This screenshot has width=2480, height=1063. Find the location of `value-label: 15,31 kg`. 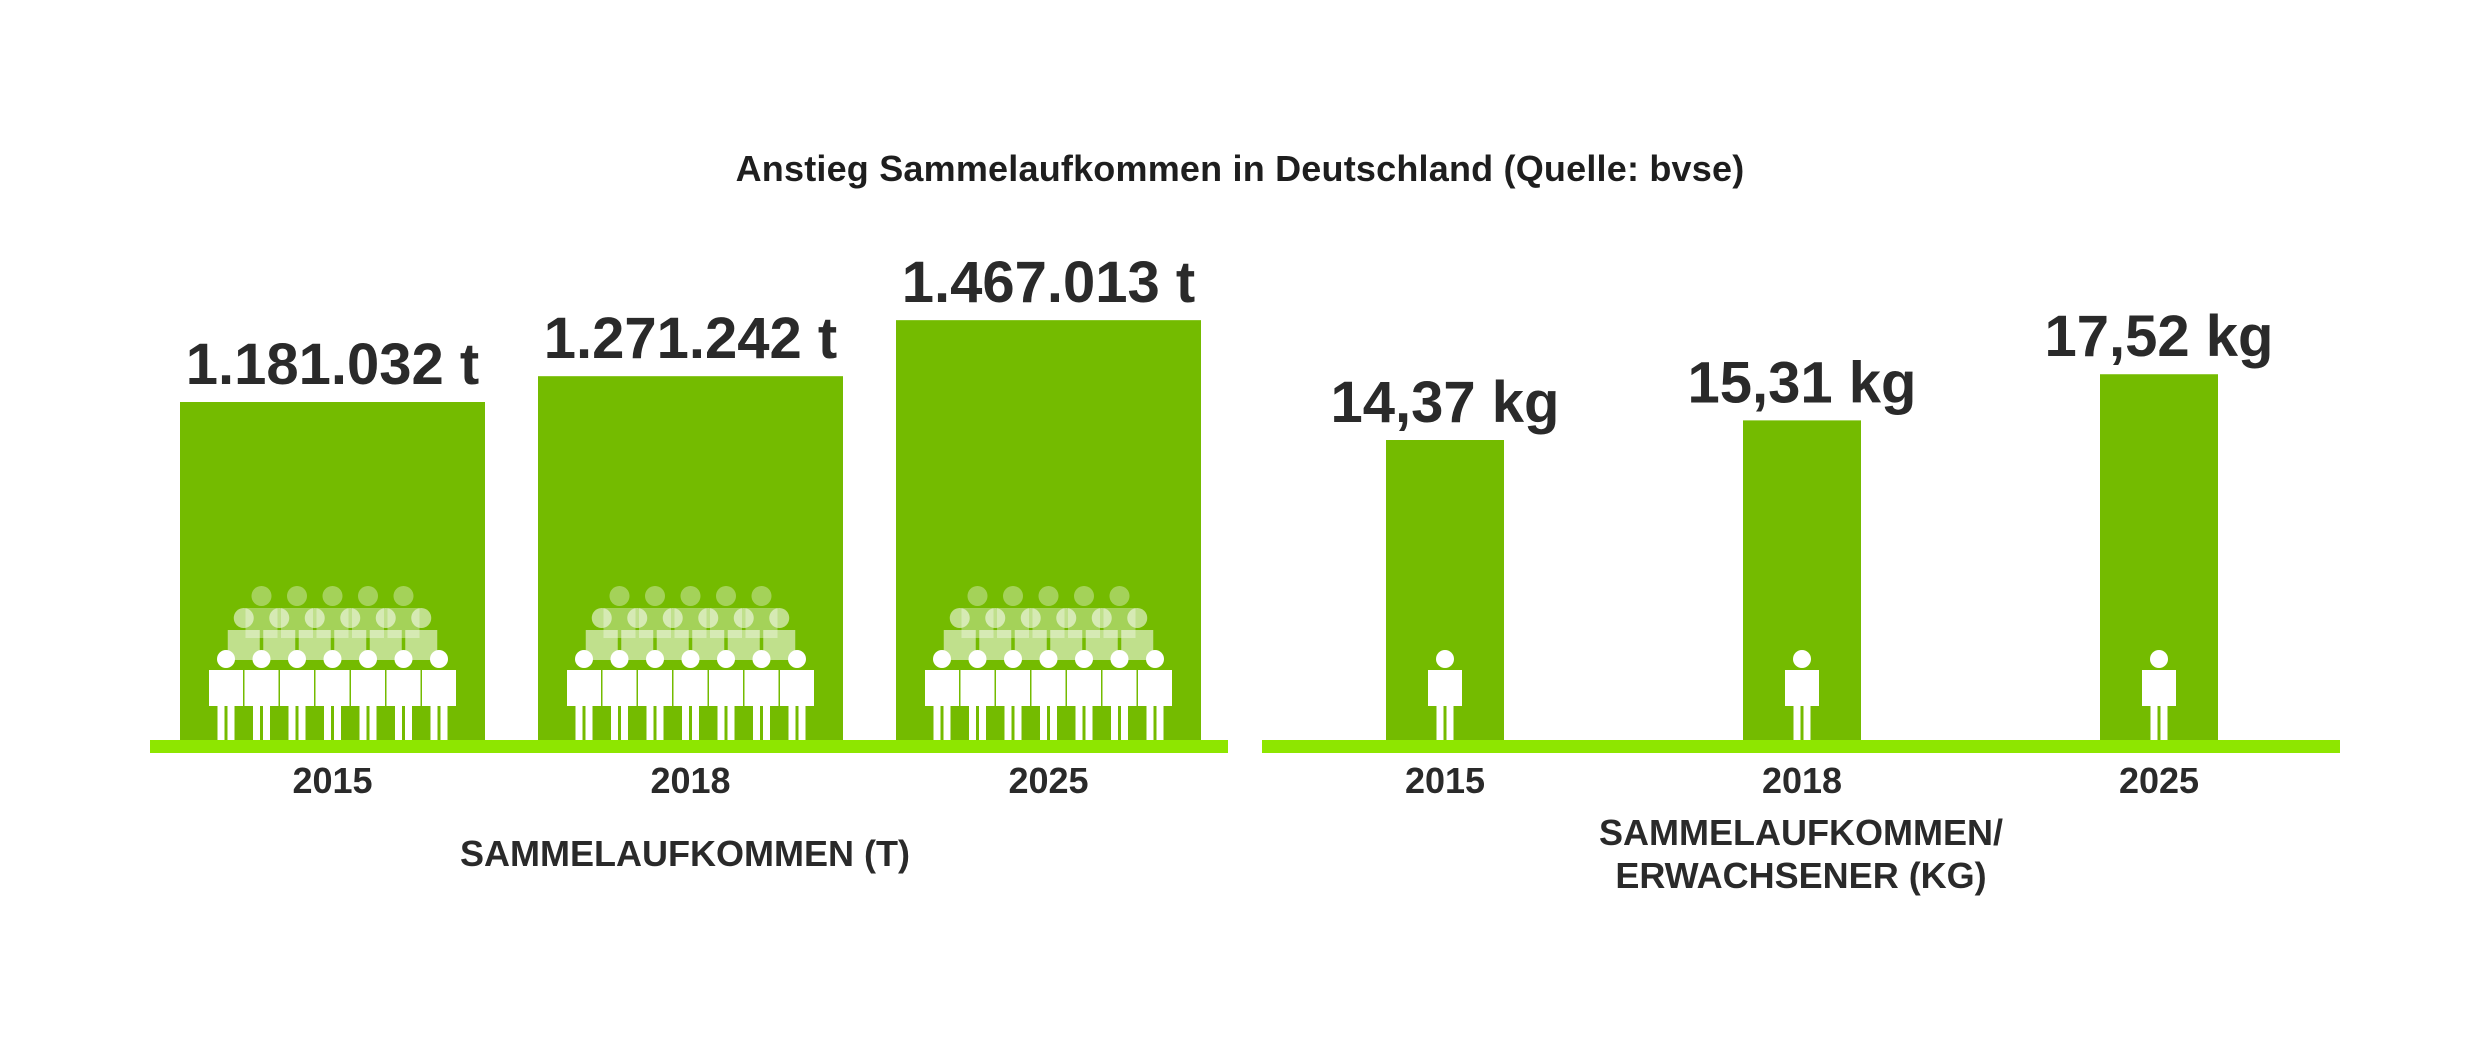

value-label: 15,31 kg is located at coordinates (1802, 382).